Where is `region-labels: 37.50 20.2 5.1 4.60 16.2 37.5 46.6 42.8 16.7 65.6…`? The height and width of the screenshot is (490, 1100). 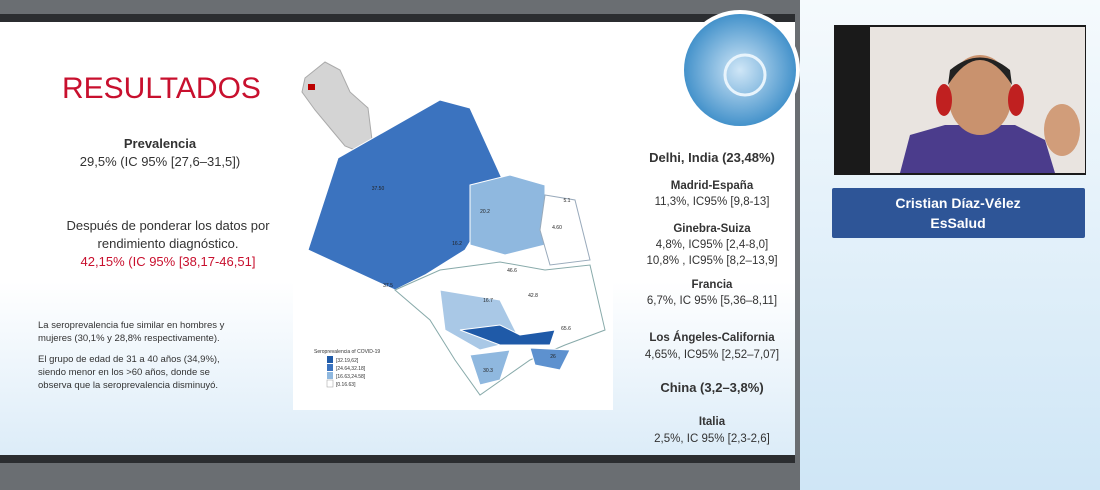 region-labels: 37.50 20.2 5.1 4.60 16.2 37.5 46.6 42.8 16.7 65.6… is located at coordinates (471, 280).